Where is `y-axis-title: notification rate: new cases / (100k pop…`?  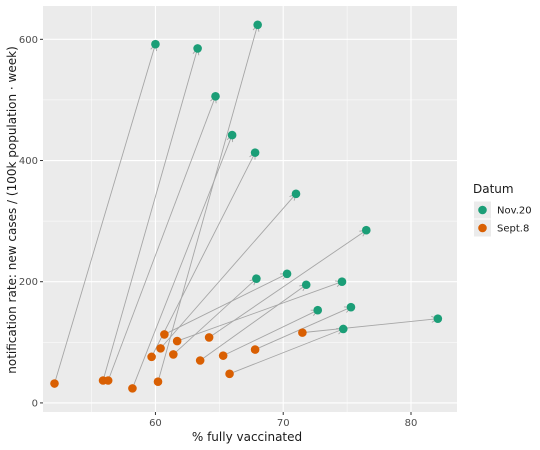 y-axis-title: notification rate: new cases / (100k pop… is located at coordinates (12, 210).